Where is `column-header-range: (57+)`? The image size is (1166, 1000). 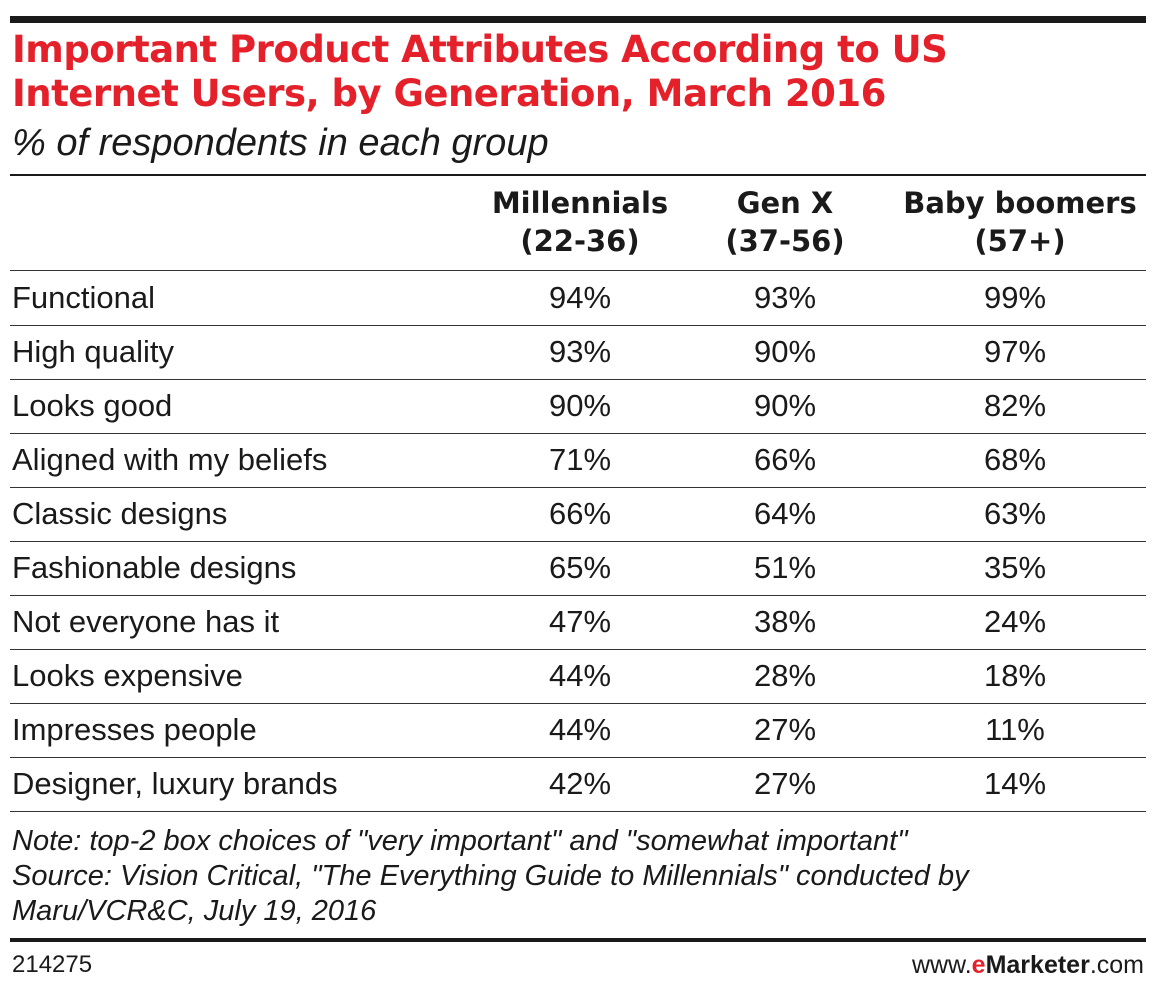 column-header-range: (57+) is located at coordinates (1020, 241).